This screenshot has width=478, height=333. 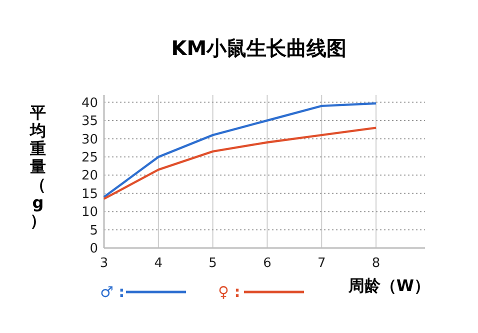 What do you see at coordinates (89, 212) in the screenshot?
I see `y-tick-label: 10` at bounding box center [89, 212].